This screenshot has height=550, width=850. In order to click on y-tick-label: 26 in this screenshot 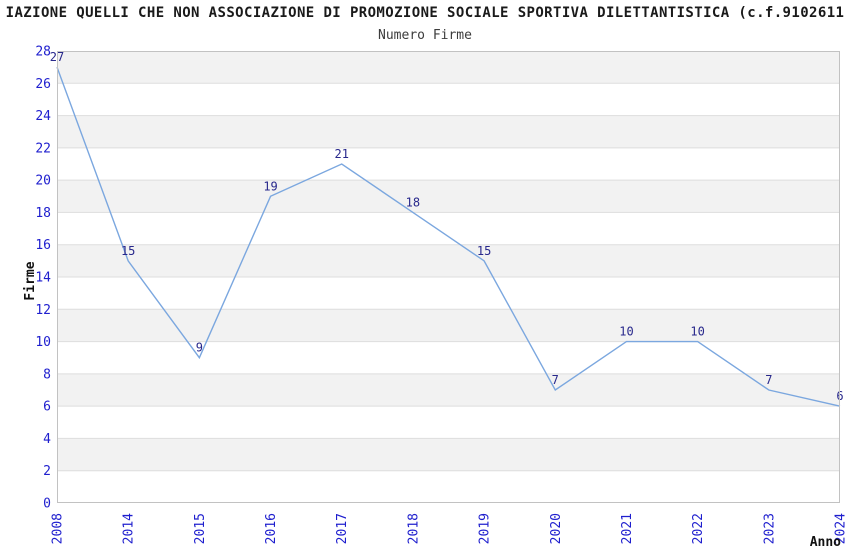, I will do `click(43, 84)`.